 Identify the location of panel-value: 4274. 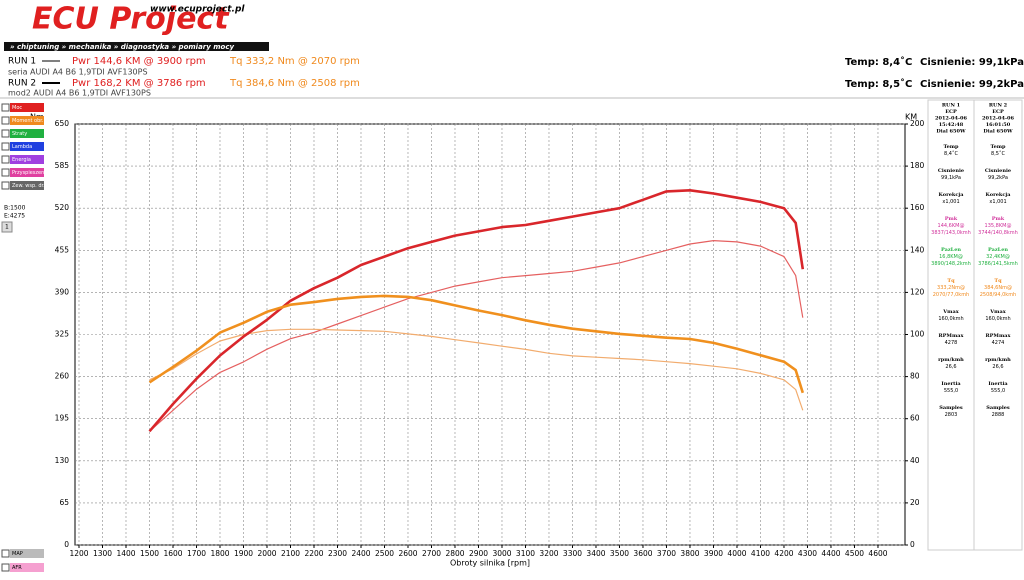
(998, 343).